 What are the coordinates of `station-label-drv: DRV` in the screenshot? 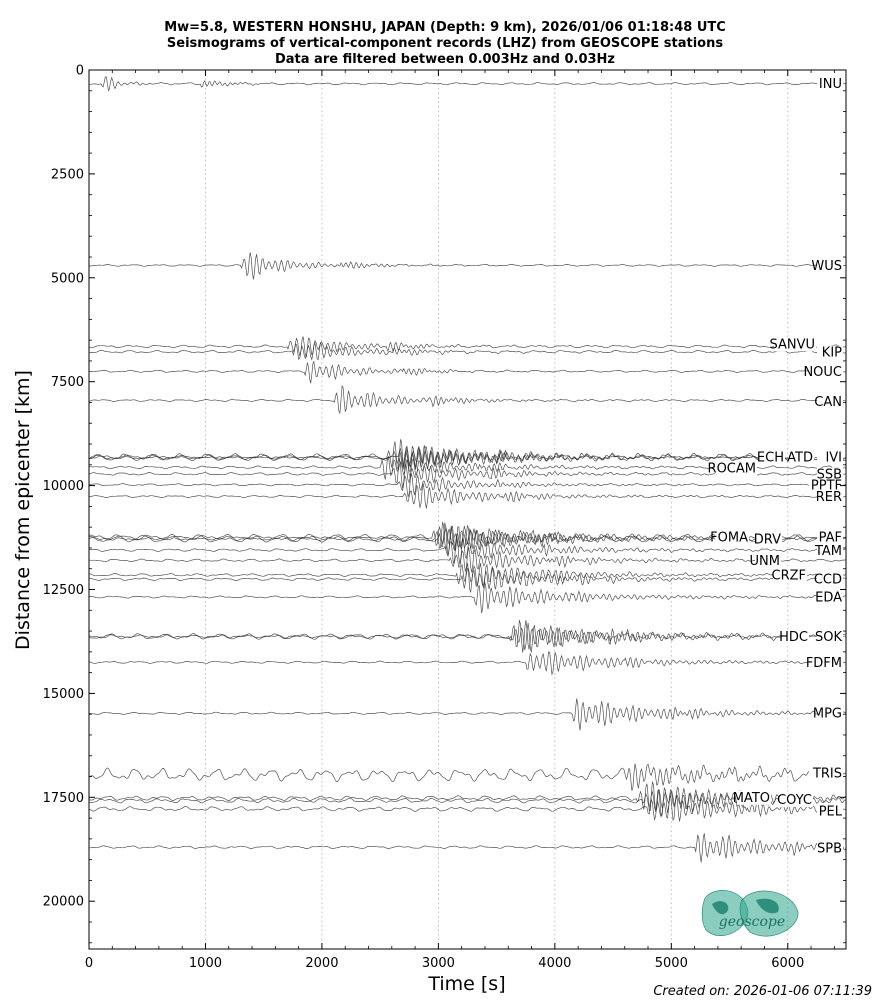 It's located at (767, 540).